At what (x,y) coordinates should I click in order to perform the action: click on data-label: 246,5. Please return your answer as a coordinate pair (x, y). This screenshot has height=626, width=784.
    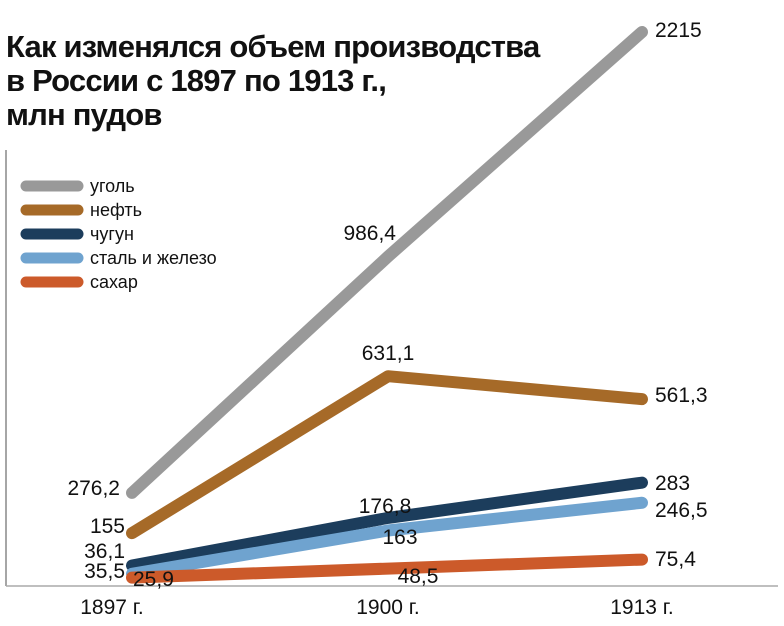
    Looking at the image, I should click on (681, 510).